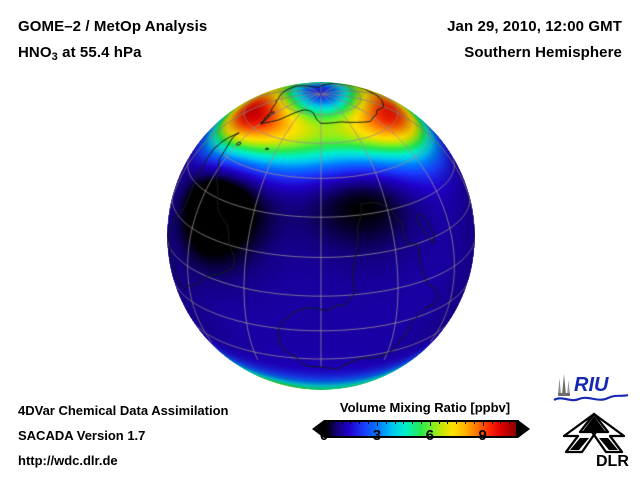  Describe the element at coordinates (534, 26) in the screenshot. I see `datetime-label: Jan 29, 2010, 12:00 GMT` at that location.